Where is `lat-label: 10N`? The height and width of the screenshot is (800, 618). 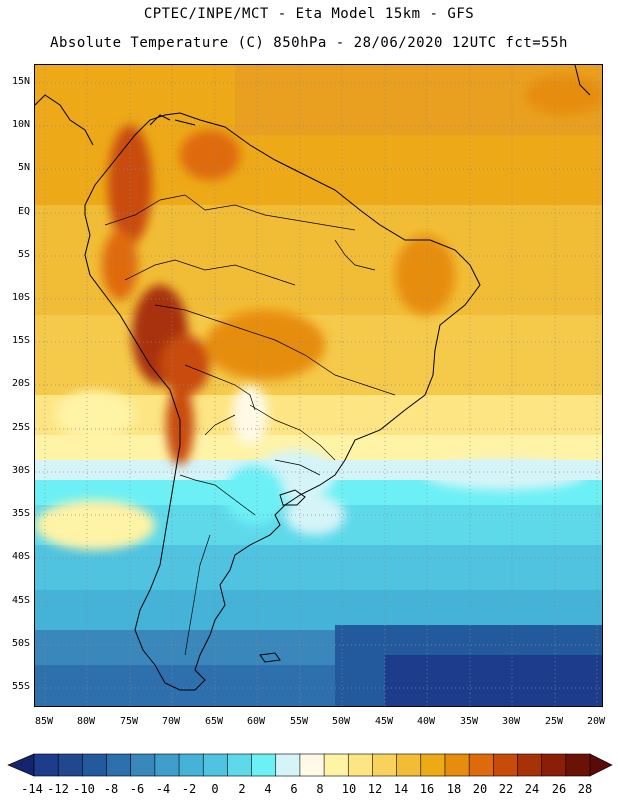 lat-label: 10N is located at coordinates (20, 124).